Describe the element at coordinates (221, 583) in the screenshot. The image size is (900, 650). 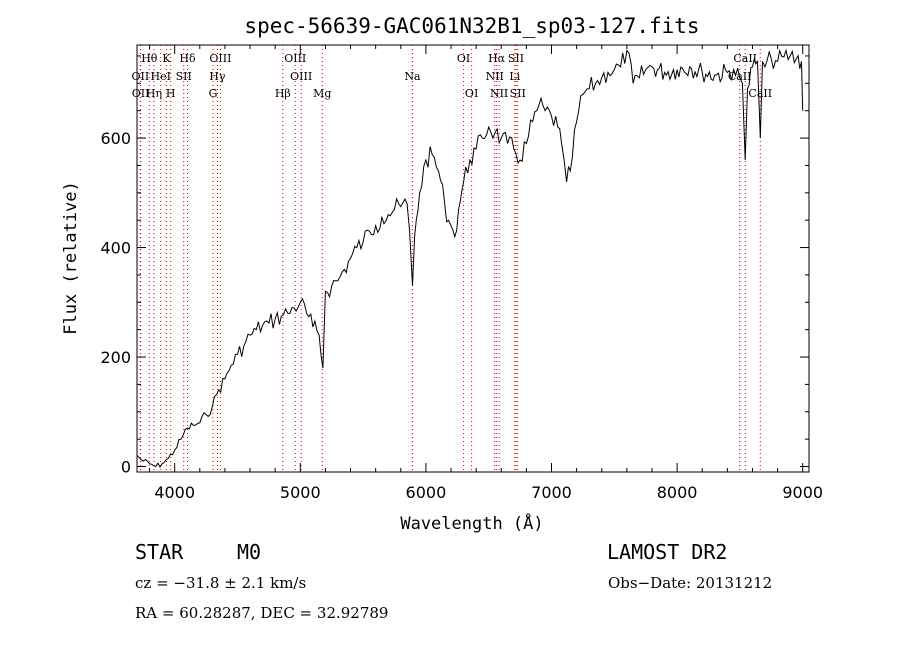
I see `redshift-cz: cz = −31.8 ± 2.1 km/s` at that location.